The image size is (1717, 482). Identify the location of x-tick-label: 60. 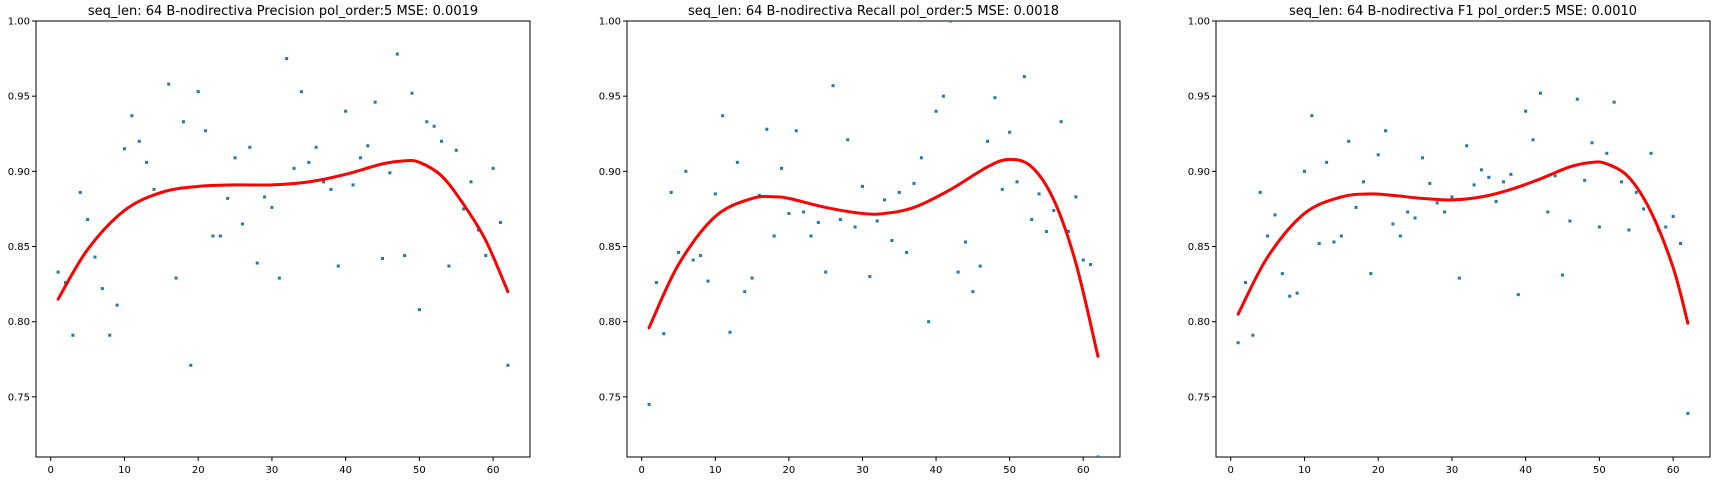
(493, 470).